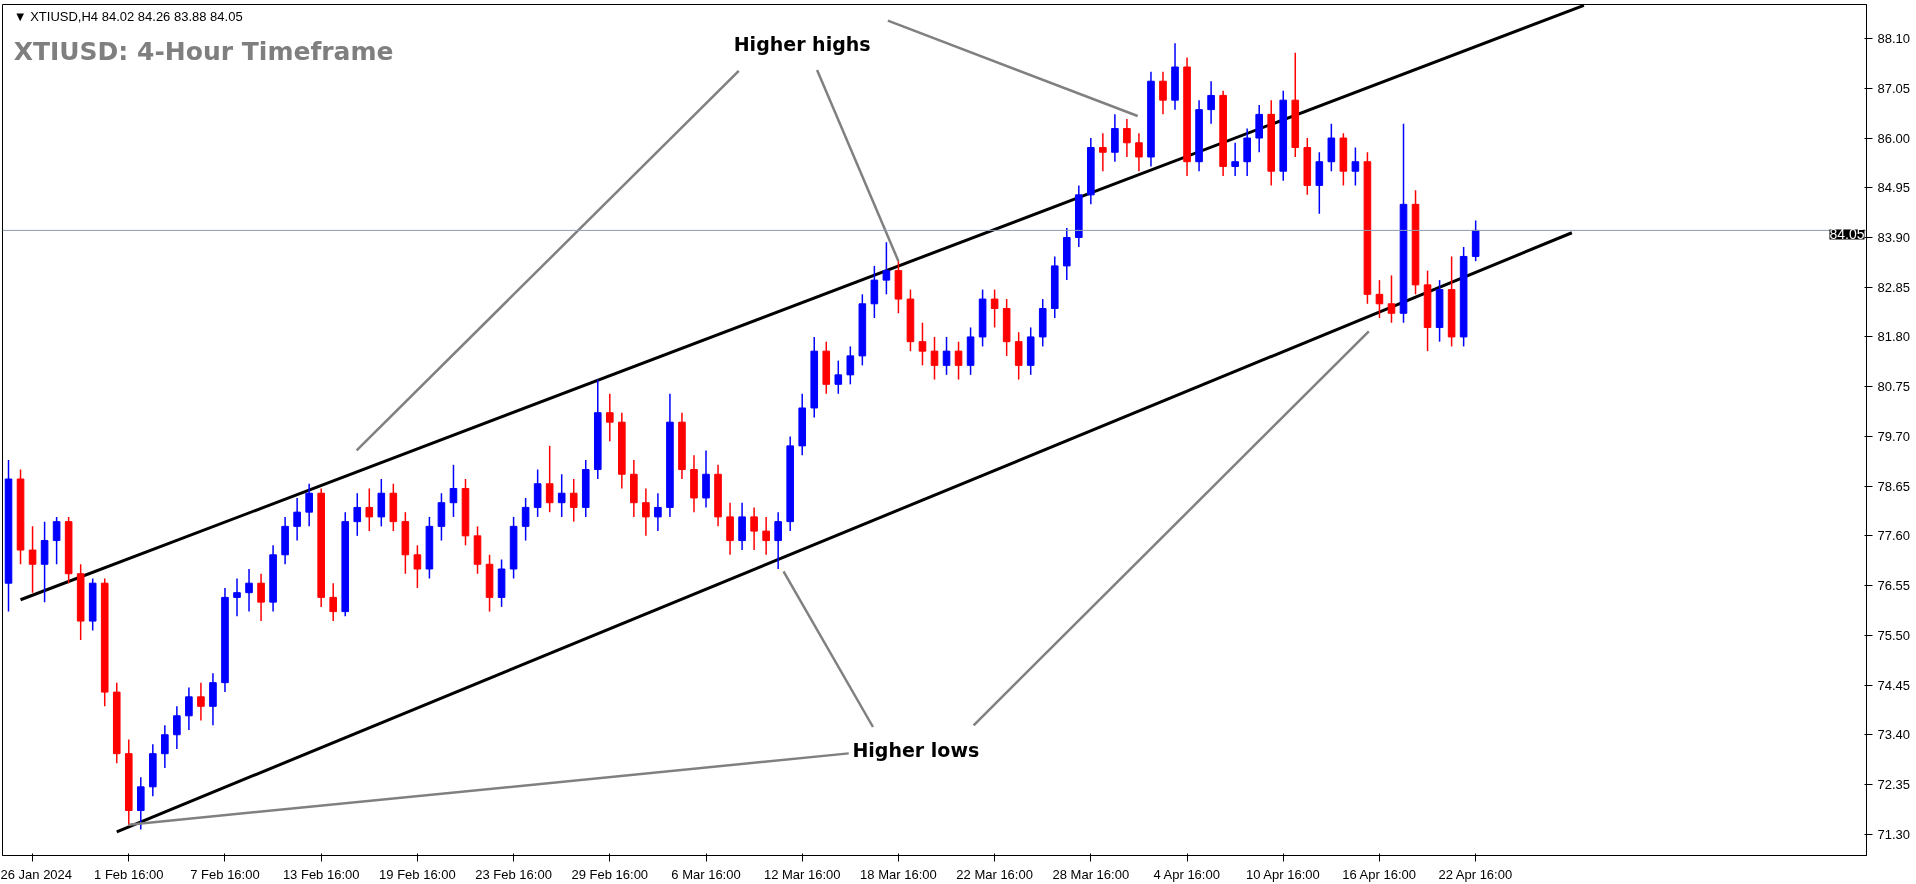  Describe the element at coordinates (1894, 387) in the screenshot. I see `y-tick-label: 80.75` at that location.